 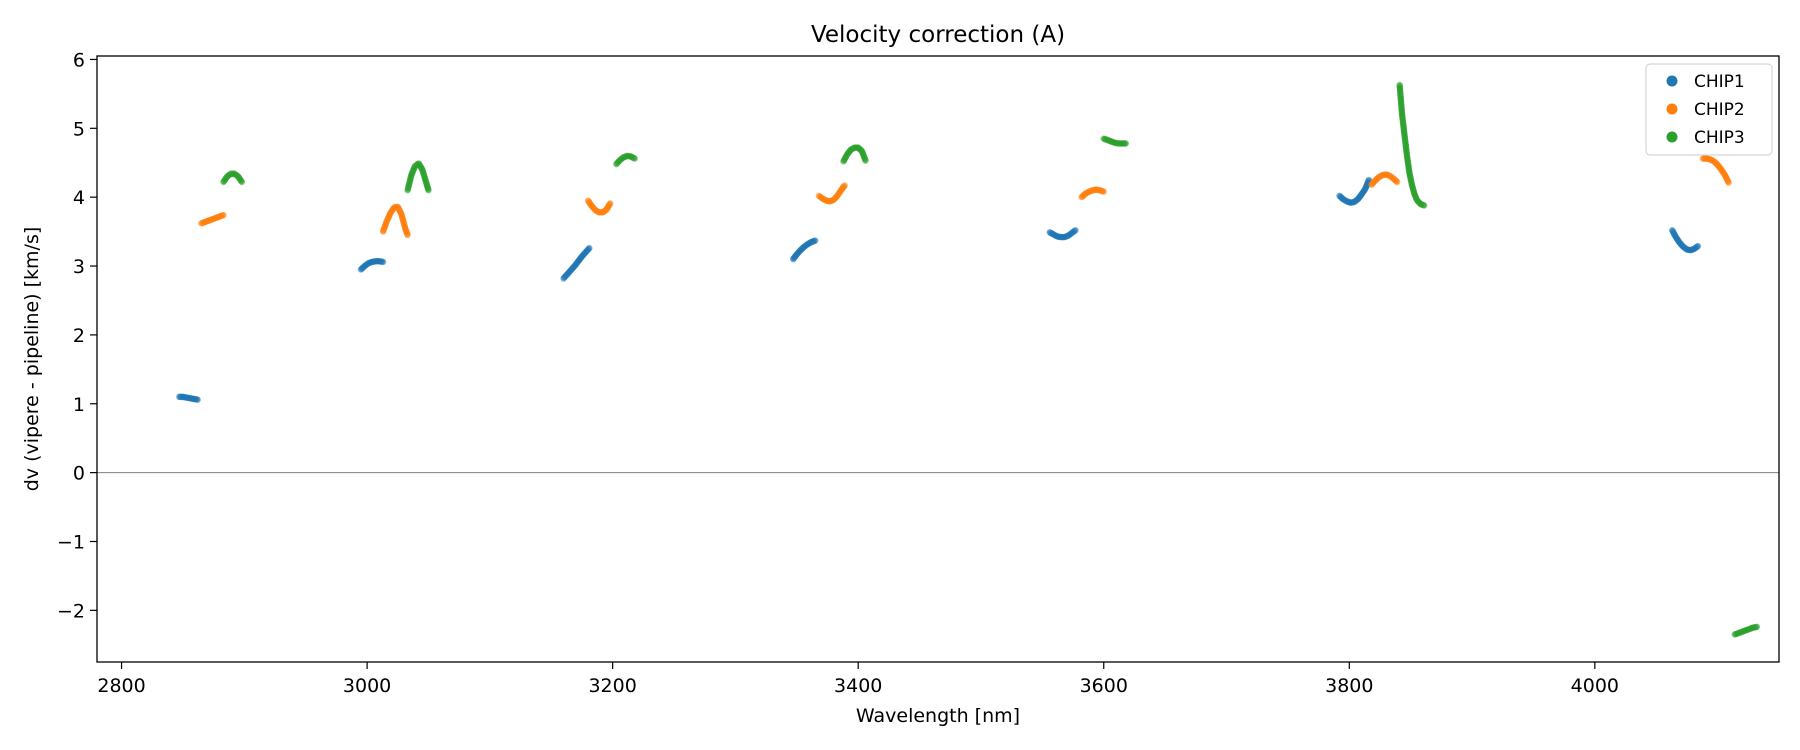 I want to click on y-tick-label: 2, so click(x=79, y=336).